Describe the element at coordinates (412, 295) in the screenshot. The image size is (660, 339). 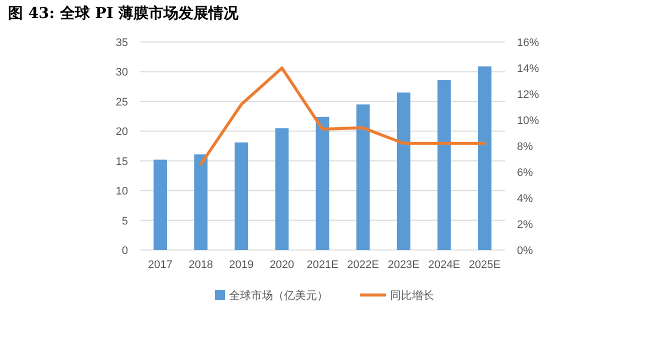
I see `legend-label: 同比增长` at that location.